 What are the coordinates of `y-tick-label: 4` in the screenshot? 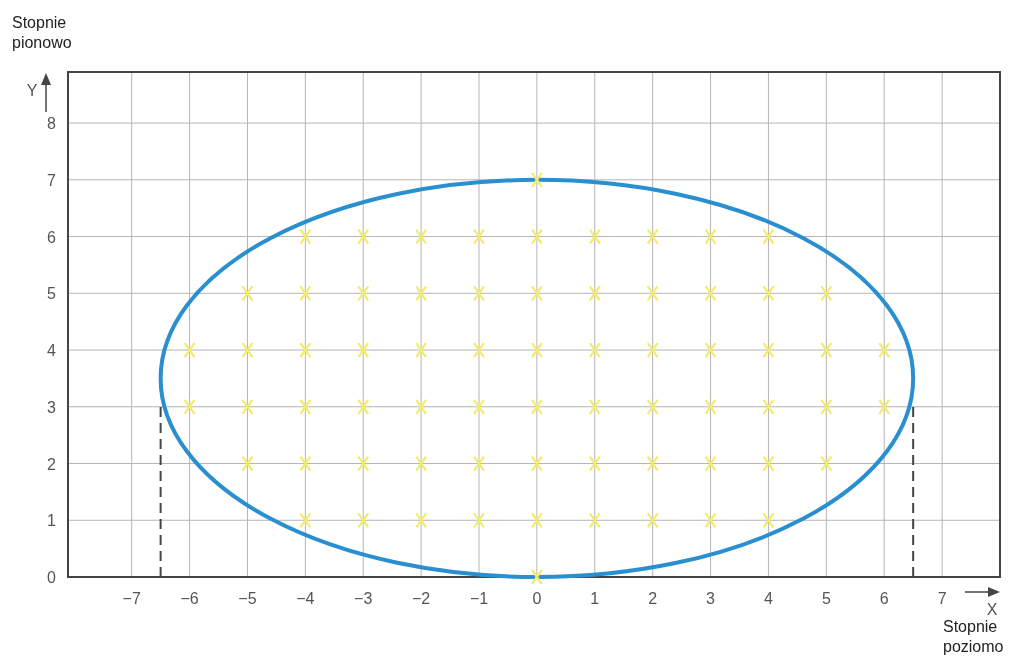 It's located at (52, 351).